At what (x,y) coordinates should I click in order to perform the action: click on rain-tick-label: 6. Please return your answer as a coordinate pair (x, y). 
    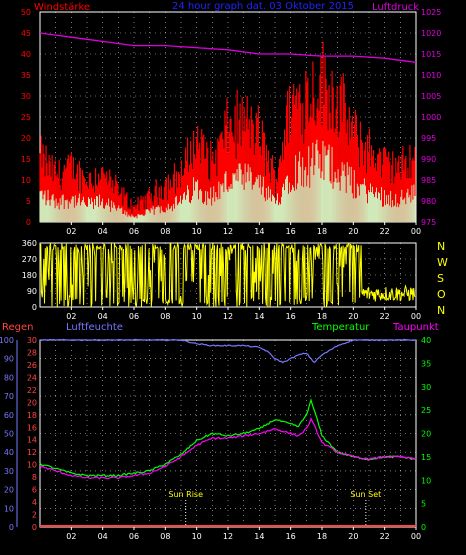
    Looking at the image, I should click on (34, 490).